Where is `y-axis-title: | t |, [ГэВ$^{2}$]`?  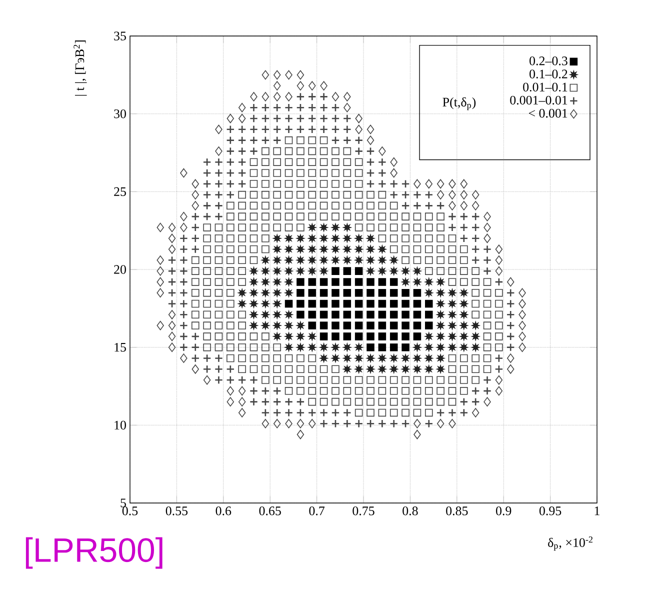 y-axis-title: | t |, [ГэВ$^{2}$] is located at coordinates (80, 68).